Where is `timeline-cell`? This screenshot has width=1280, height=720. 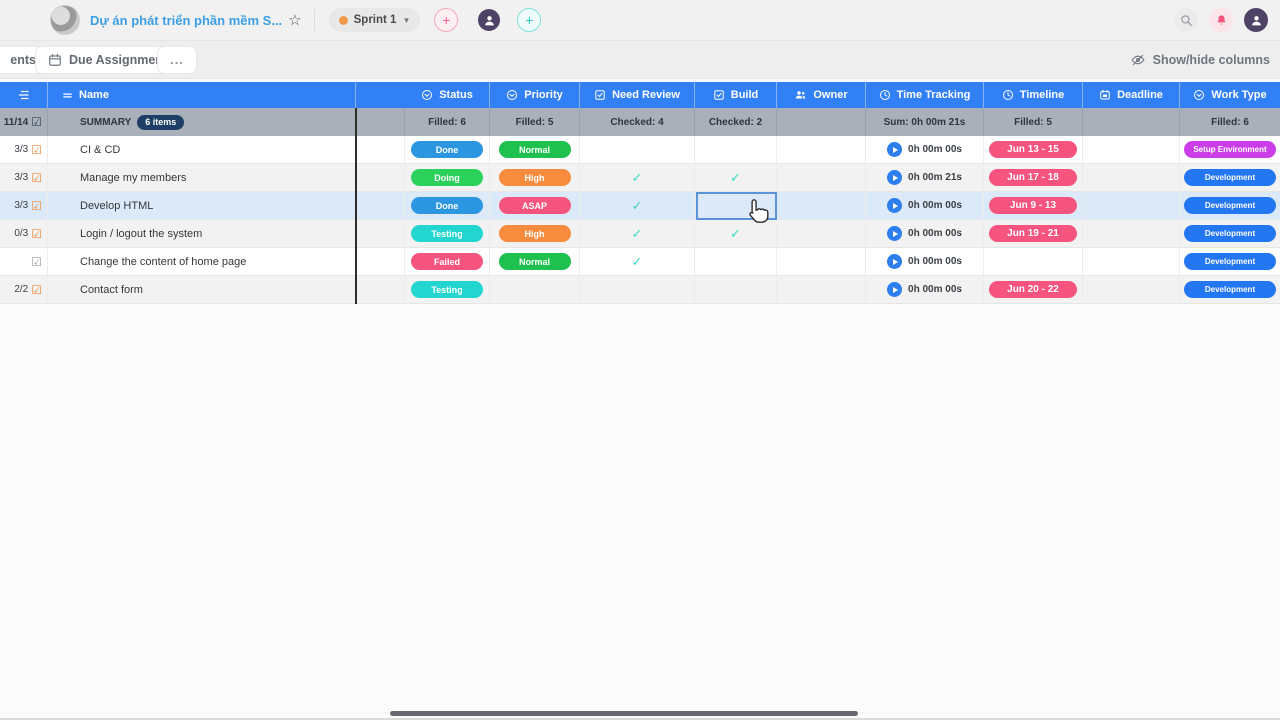
timeline-cell is located at coordinates (1033, 261).